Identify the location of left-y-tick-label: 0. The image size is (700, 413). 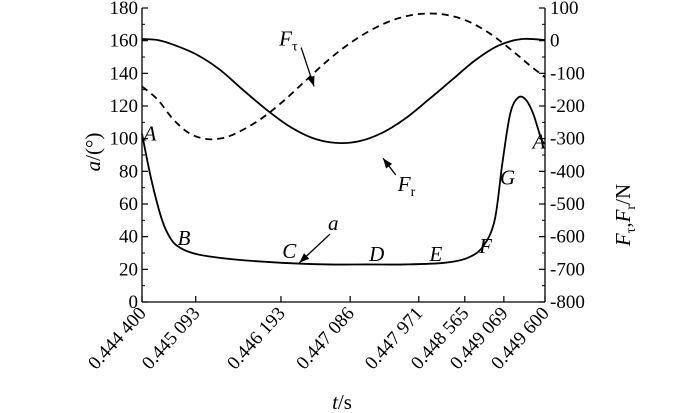
(134, 302).